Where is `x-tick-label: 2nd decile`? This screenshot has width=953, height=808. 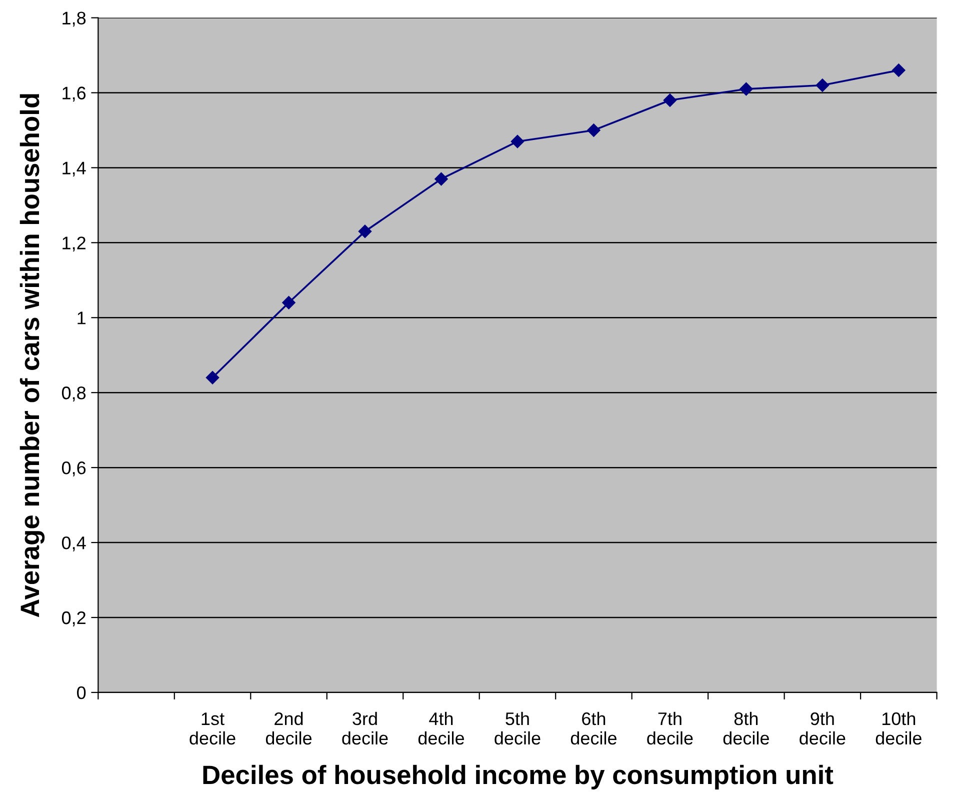 x-tick-label: 2nd decile is located at coordinates (289, 728).